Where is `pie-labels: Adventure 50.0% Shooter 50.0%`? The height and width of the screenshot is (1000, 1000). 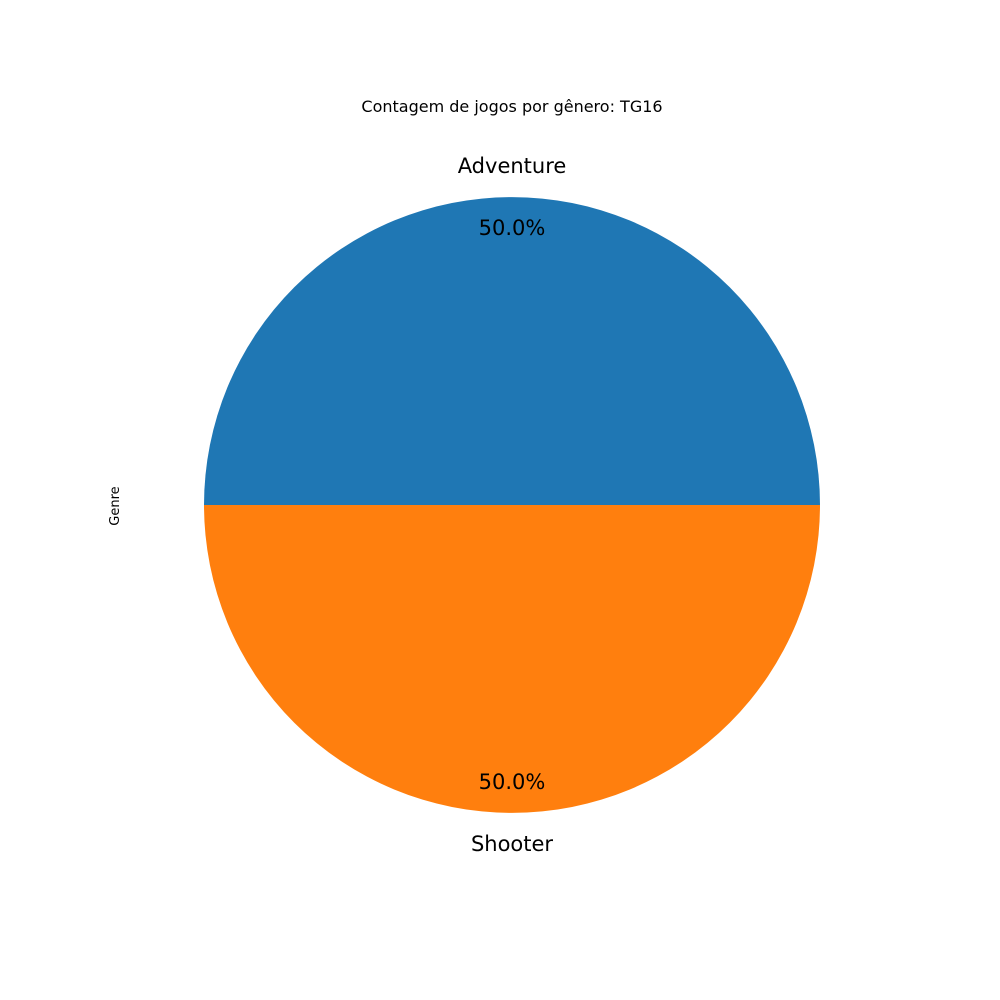 pie-labels: Adventure 50.0% Shooter 50.0% is located at coordinates (512, 505).